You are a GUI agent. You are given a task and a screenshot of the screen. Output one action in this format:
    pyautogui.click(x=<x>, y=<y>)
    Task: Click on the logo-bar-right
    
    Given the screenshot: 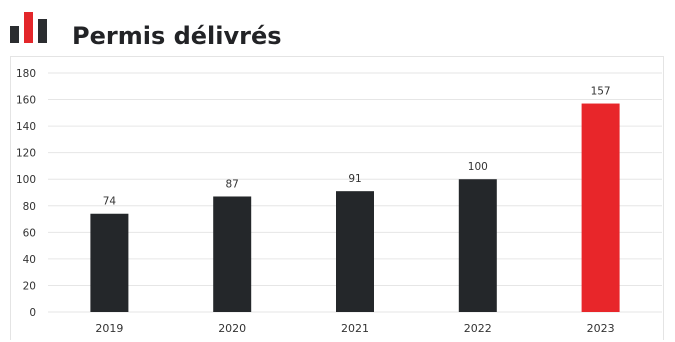 What is the action you would take?
    pyautogui.click(x=42, y=31)
    